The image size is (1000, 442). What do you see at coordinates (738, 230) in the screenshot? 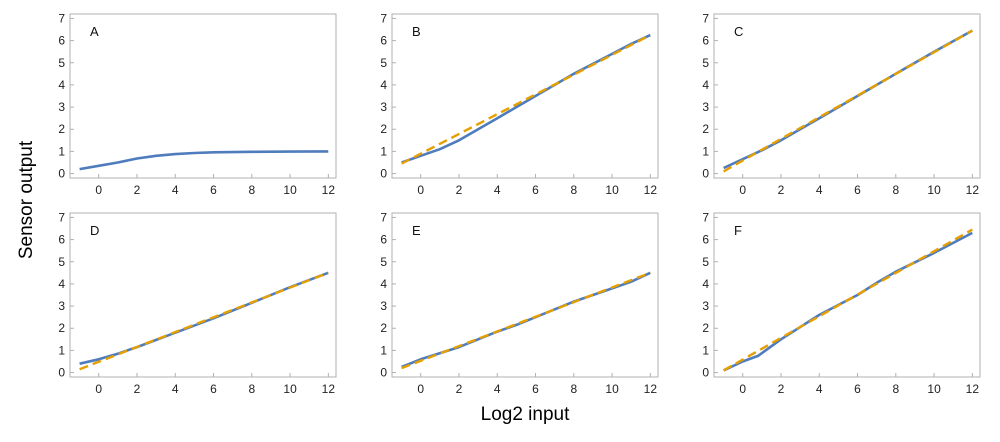
I see `panel-label: F` at bounding box center [738, 230].